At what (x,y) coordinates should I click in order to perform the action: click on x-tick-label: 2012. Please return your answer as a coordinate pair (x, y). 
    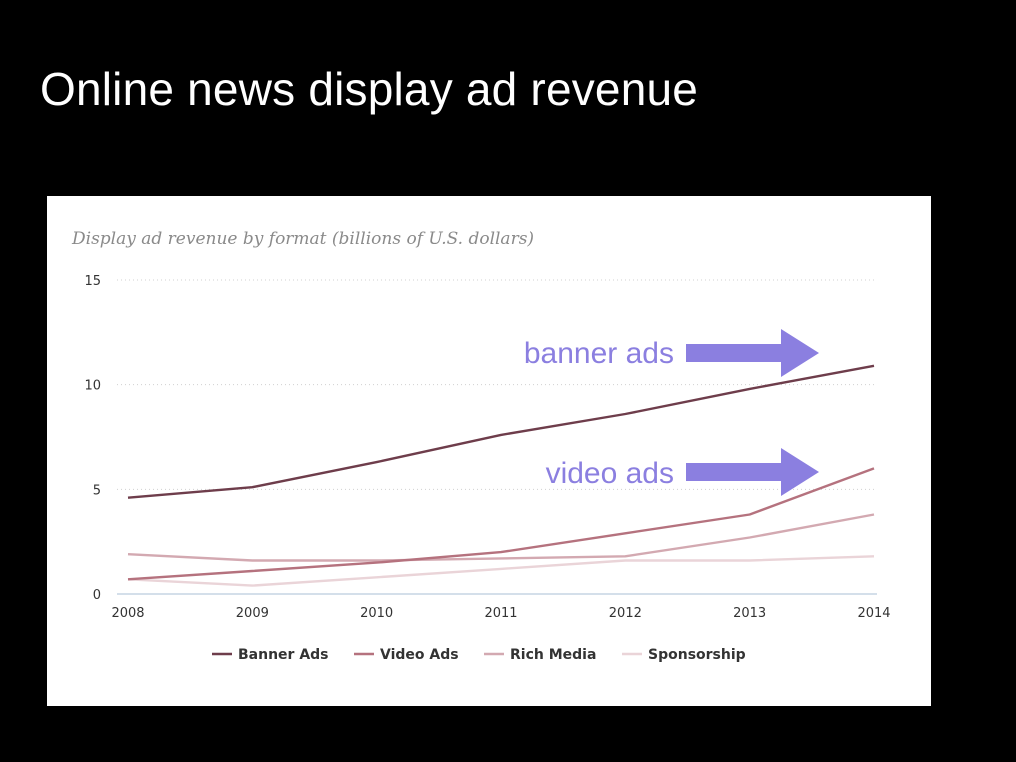
    Looking at the image, I should click on (625, 613).